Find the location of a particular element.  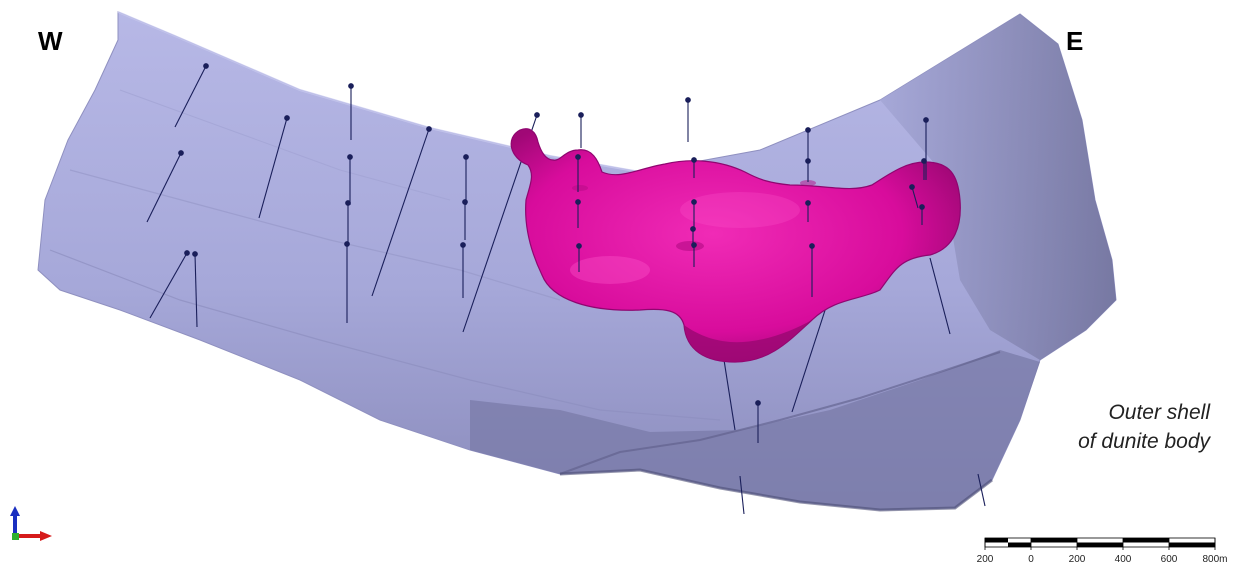

scale-label: 400 is located at coordinates (1123, 559).